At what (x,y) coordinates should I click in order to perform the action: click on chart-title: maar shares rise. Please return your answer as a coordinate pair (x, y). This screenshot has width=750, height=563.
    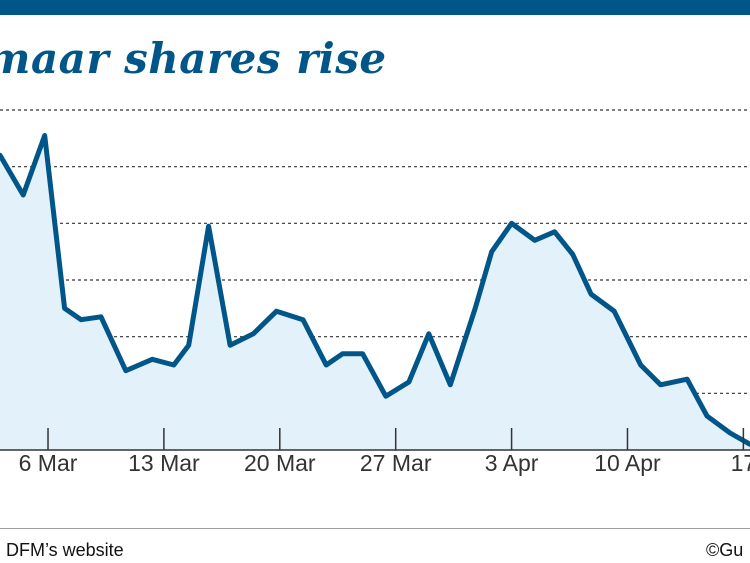
    Looking at the image, I should click on (193, 58).